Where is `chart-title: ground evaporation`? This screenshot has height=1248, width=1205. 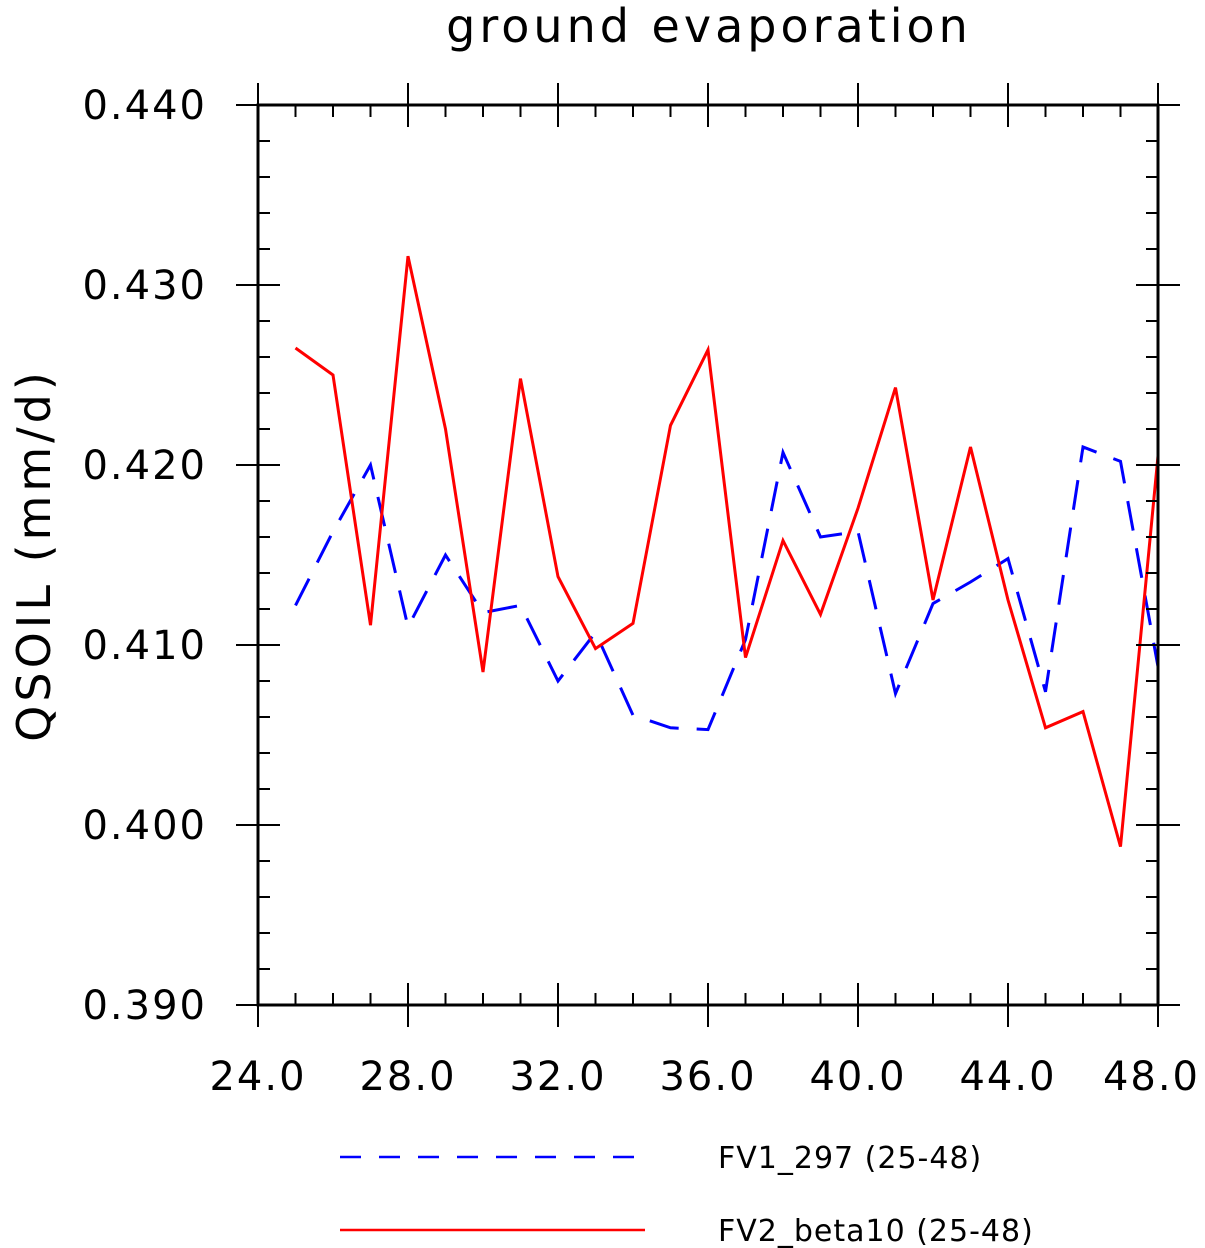 chart-title: ground evaporation is located at coordinates (709, 26).